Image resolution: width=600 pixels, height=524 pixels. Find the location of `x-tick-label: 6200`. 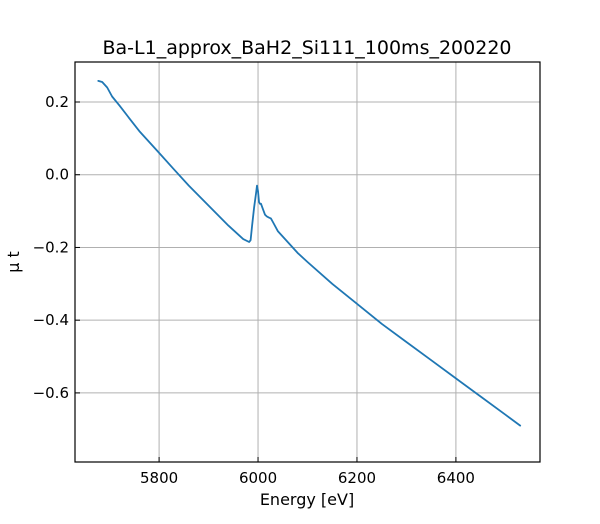

x-tick-label: 6200 is located at coordinates (357, 478).